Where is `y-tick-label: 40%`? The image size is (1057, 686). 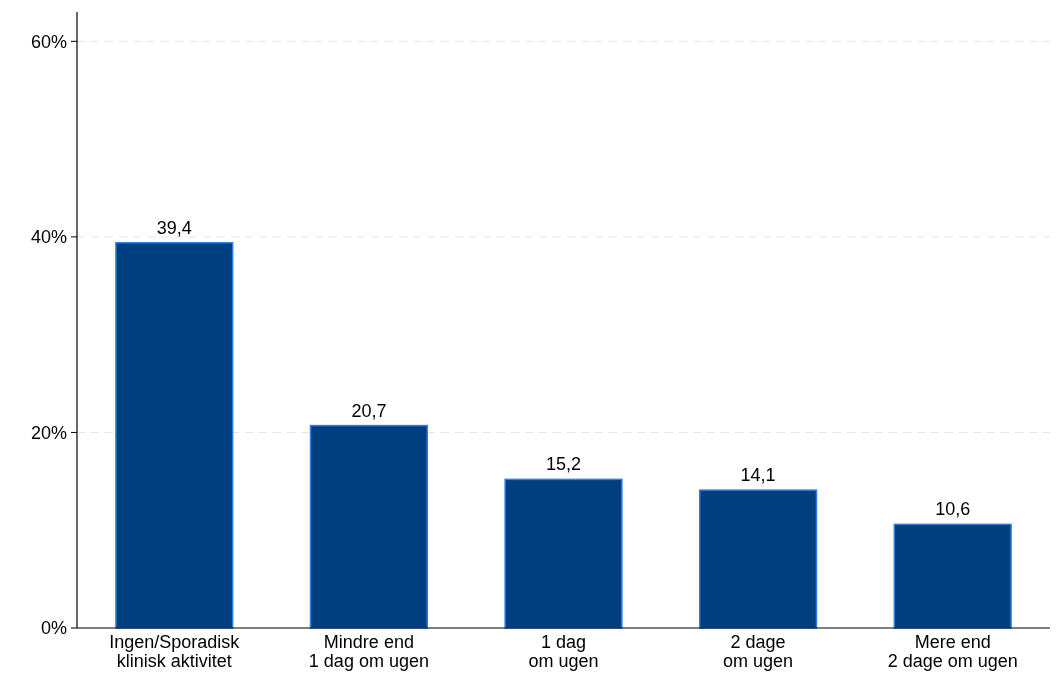
y-tick-label: 40% is located at coordinates (48, 237).